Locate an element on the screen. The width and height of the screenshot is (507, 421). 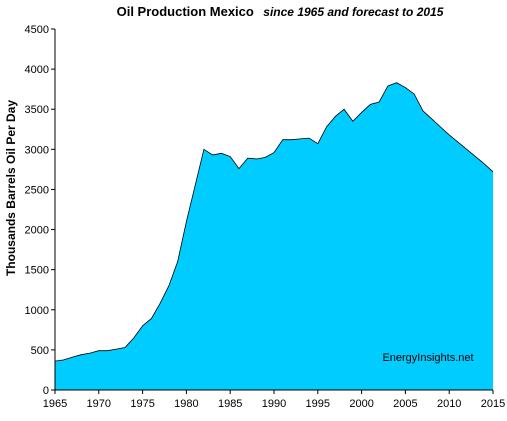
x-tick-label-1995: 1995 is located at coordinates (318, 404).